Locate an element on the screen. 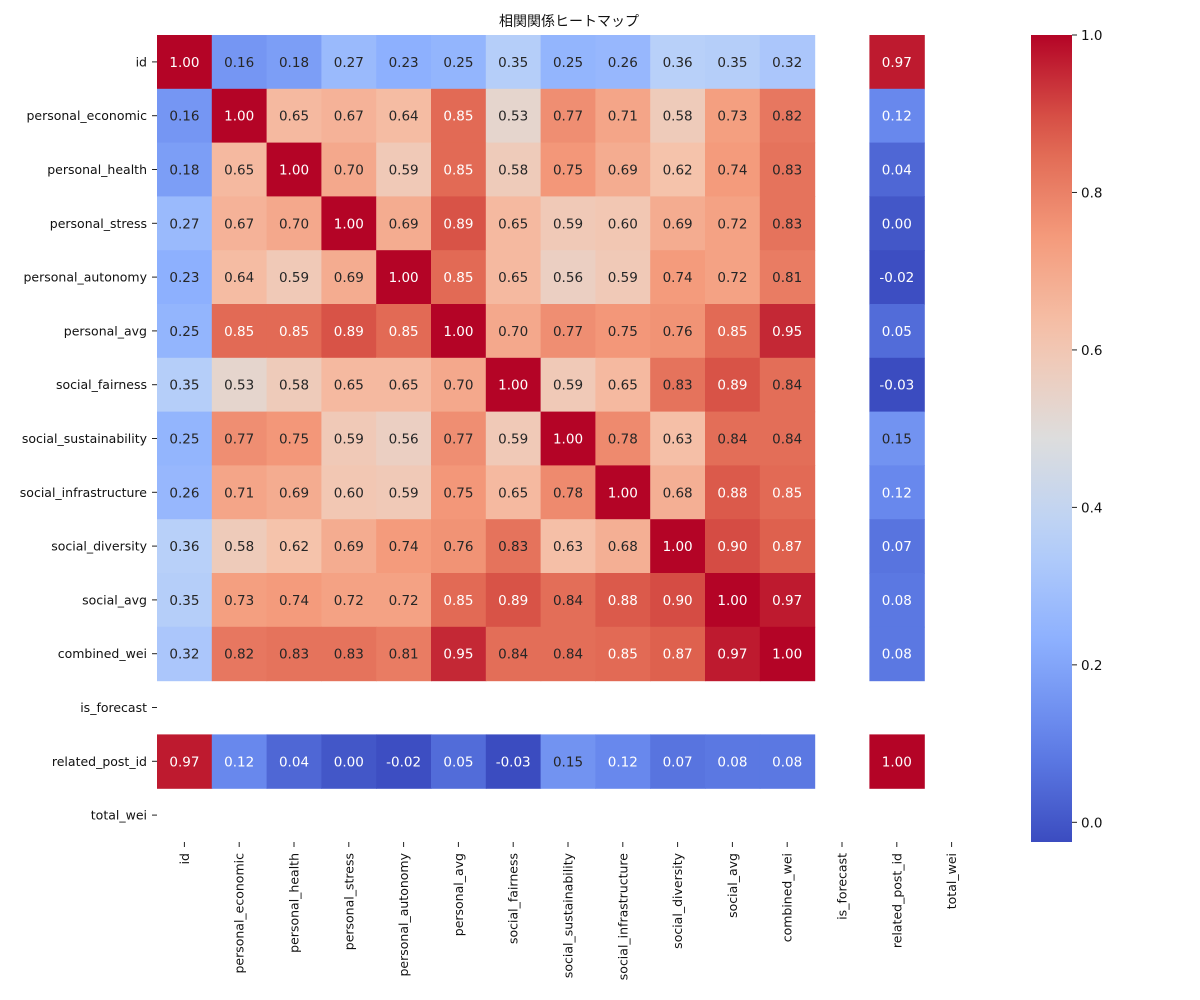  cell-value-label: 0.05 is located at coordinates (458, 762).